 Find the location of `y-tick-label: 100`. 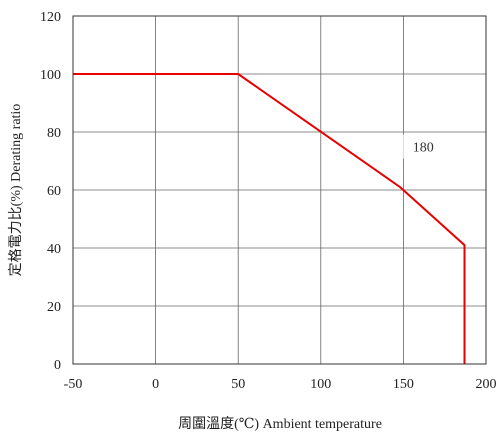

y-tick-label: 100 is located at coordinates (50, 75).